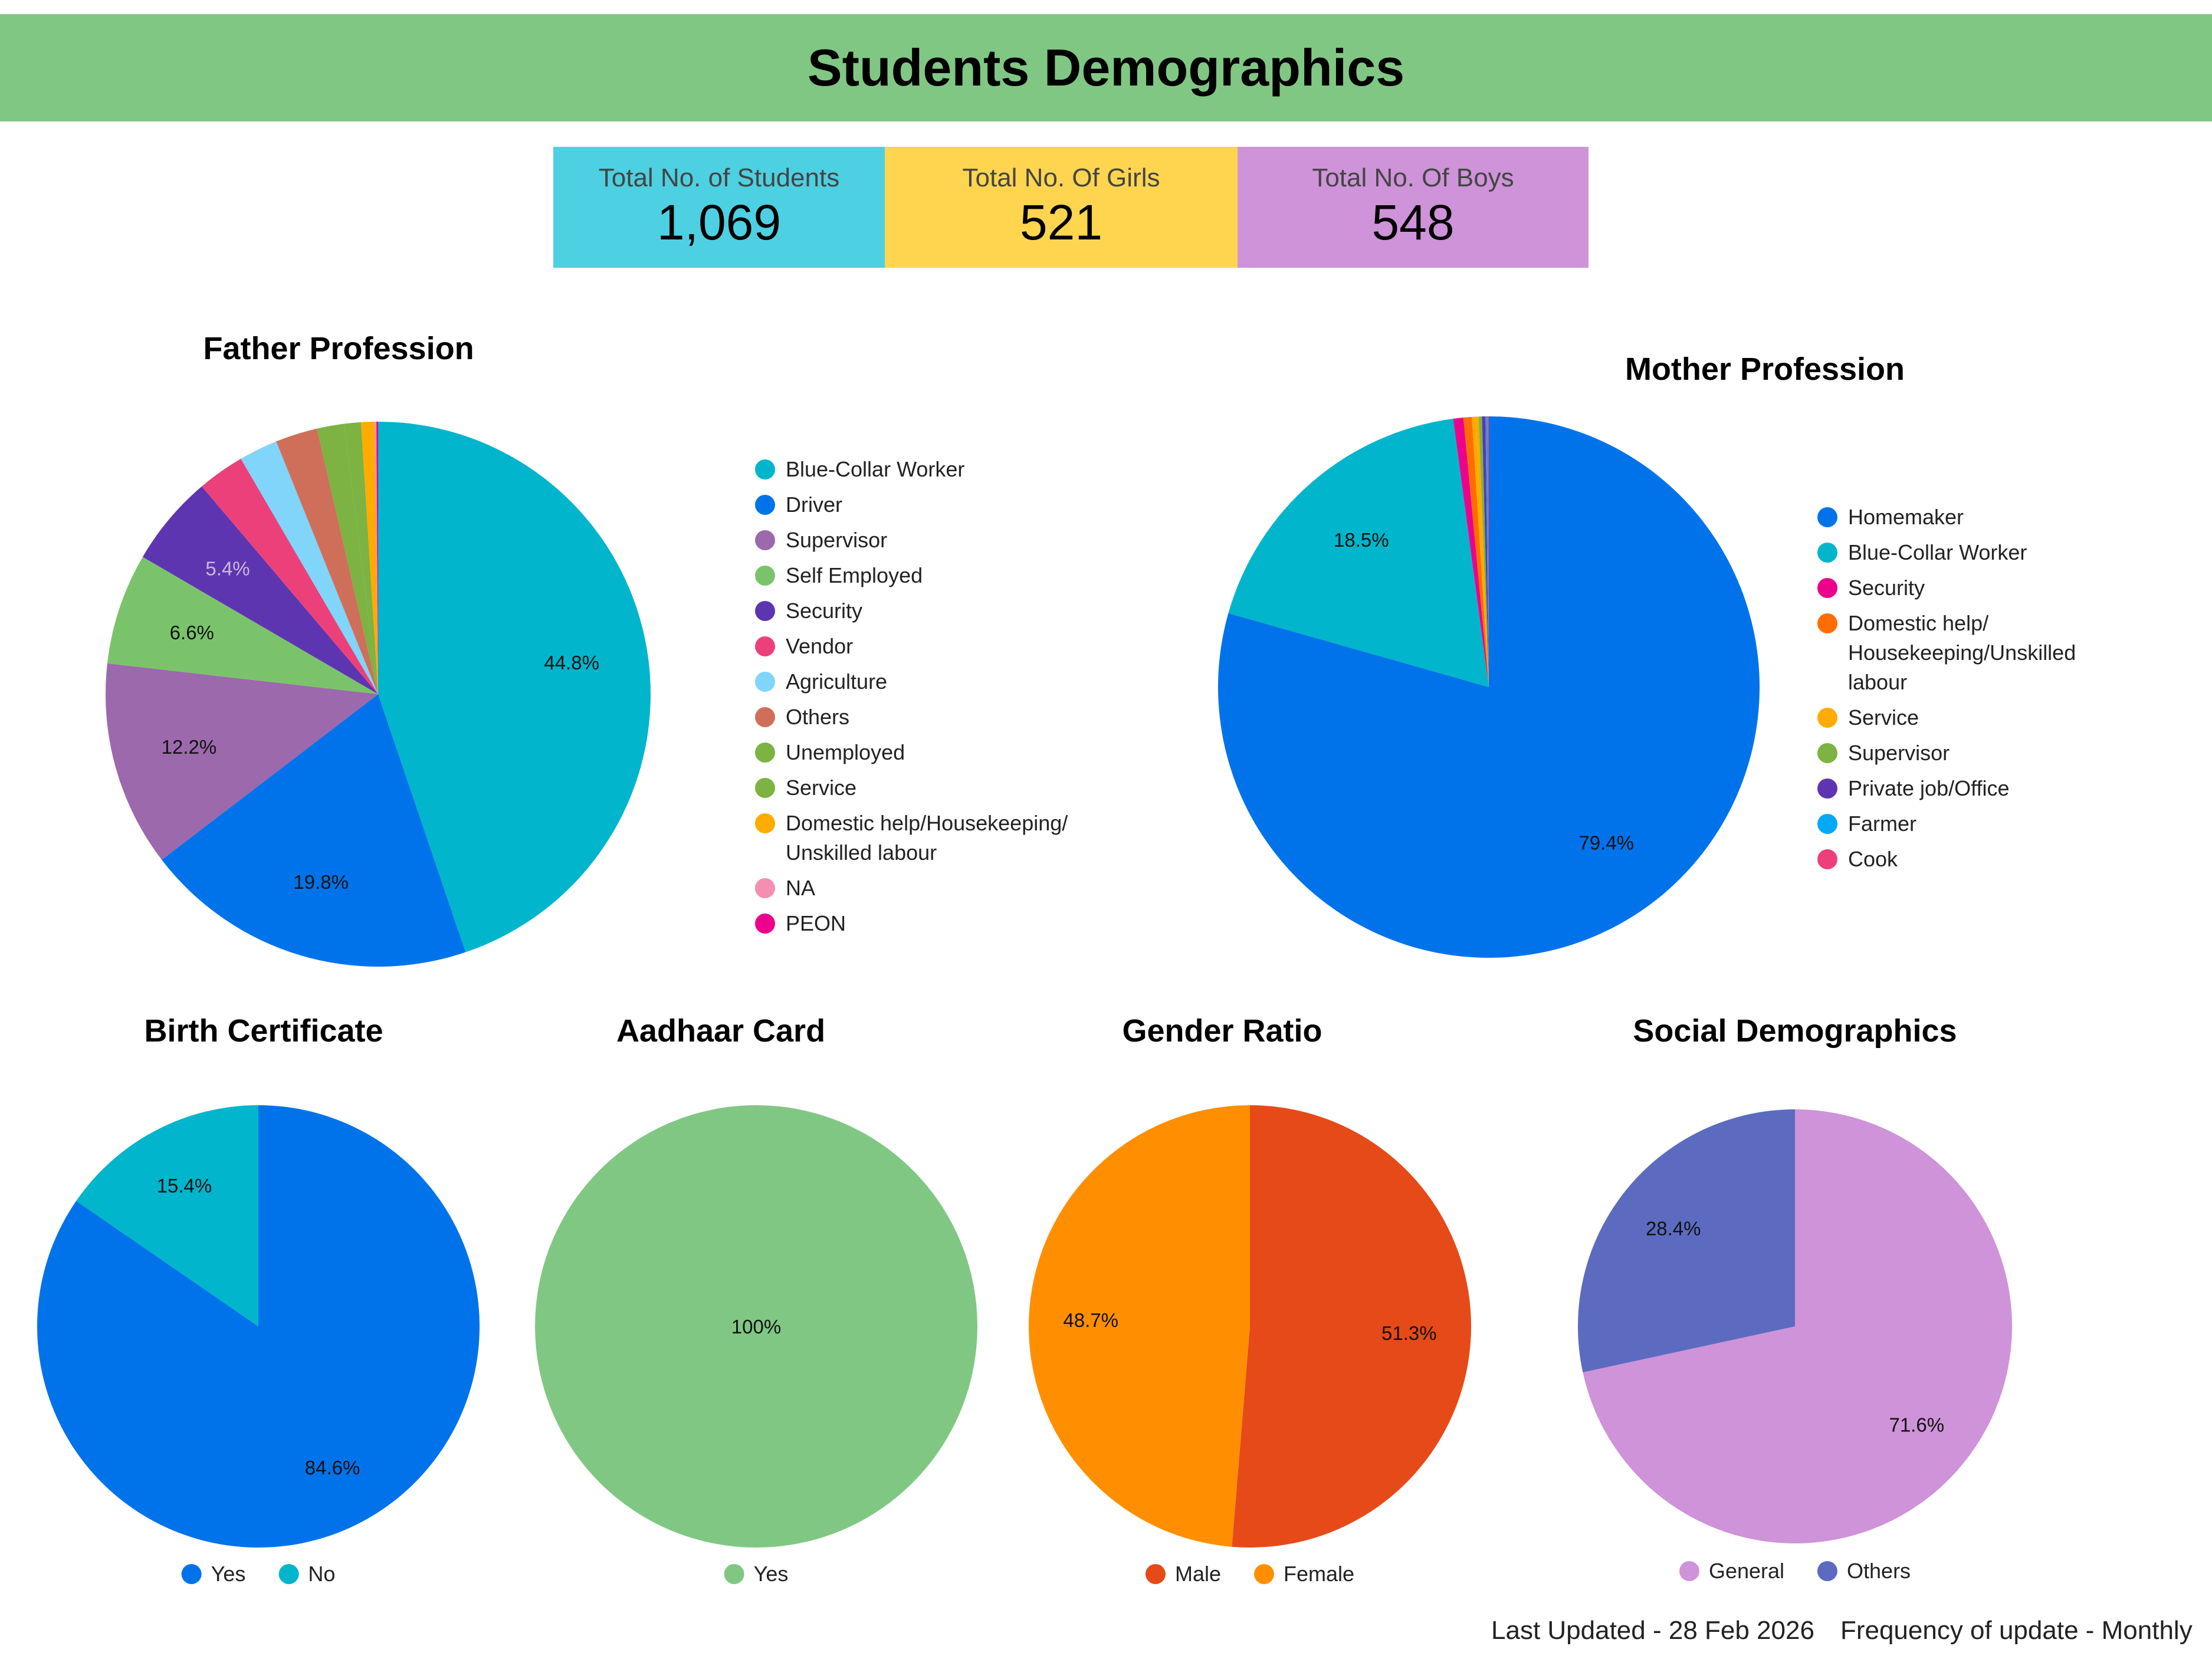 This screenshot has height=1659, width=2212. I want to click on birth-certificate-title: Birth Certificate, so click(263, 1031).